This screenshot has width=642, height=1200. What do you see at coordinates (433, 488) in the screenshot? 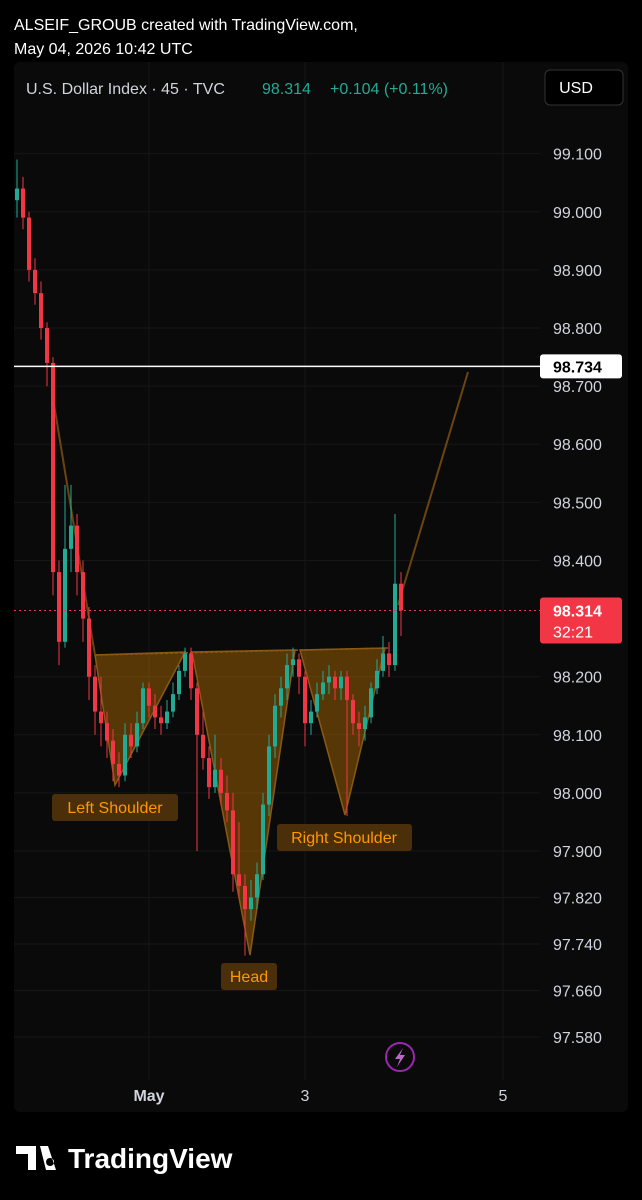
I see `target-line` at bounding box center [433, 488].